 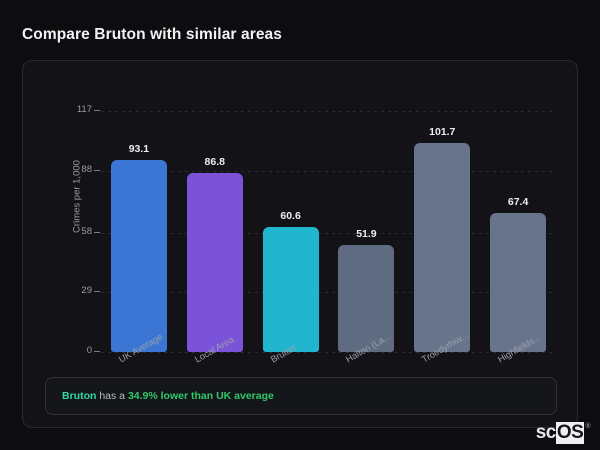 I want to click on y-tick-label: 117, so click(x=84, y=109).